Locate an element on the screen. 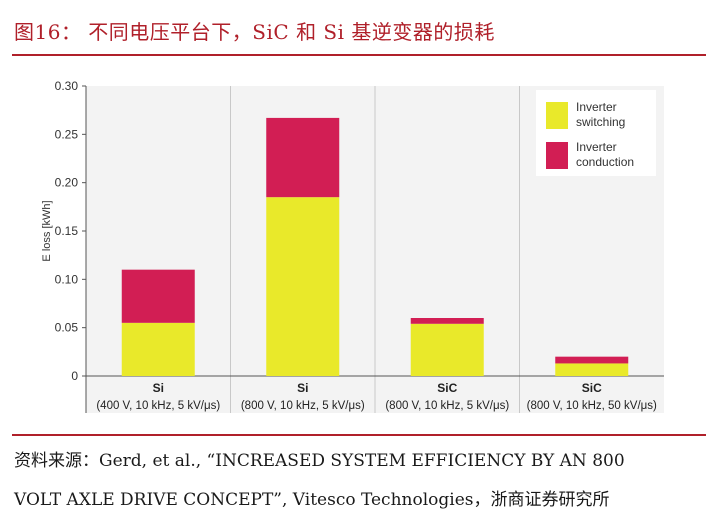 This screenshot has height=520, width=718. source-rule is located at coordinates (359, 435).